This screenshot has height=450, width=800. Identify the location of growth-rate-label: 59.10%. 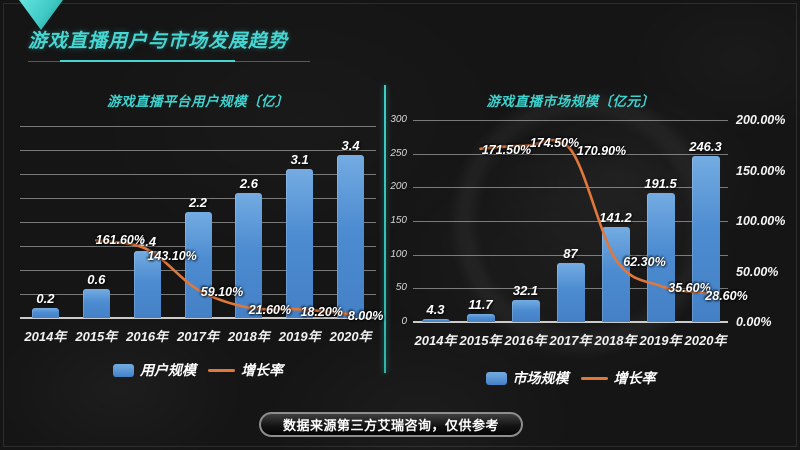
(222, 291).